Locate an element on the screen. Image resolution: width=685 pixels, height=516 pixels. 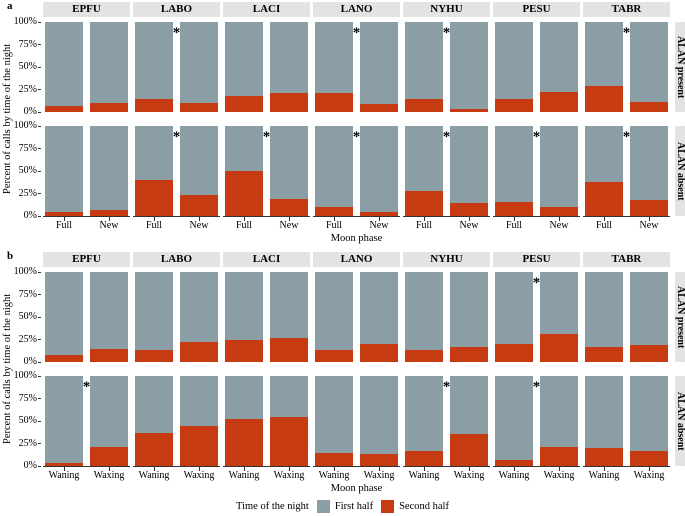
x-categories-laci: Waning Waxing is located at coordinates (266, 476).